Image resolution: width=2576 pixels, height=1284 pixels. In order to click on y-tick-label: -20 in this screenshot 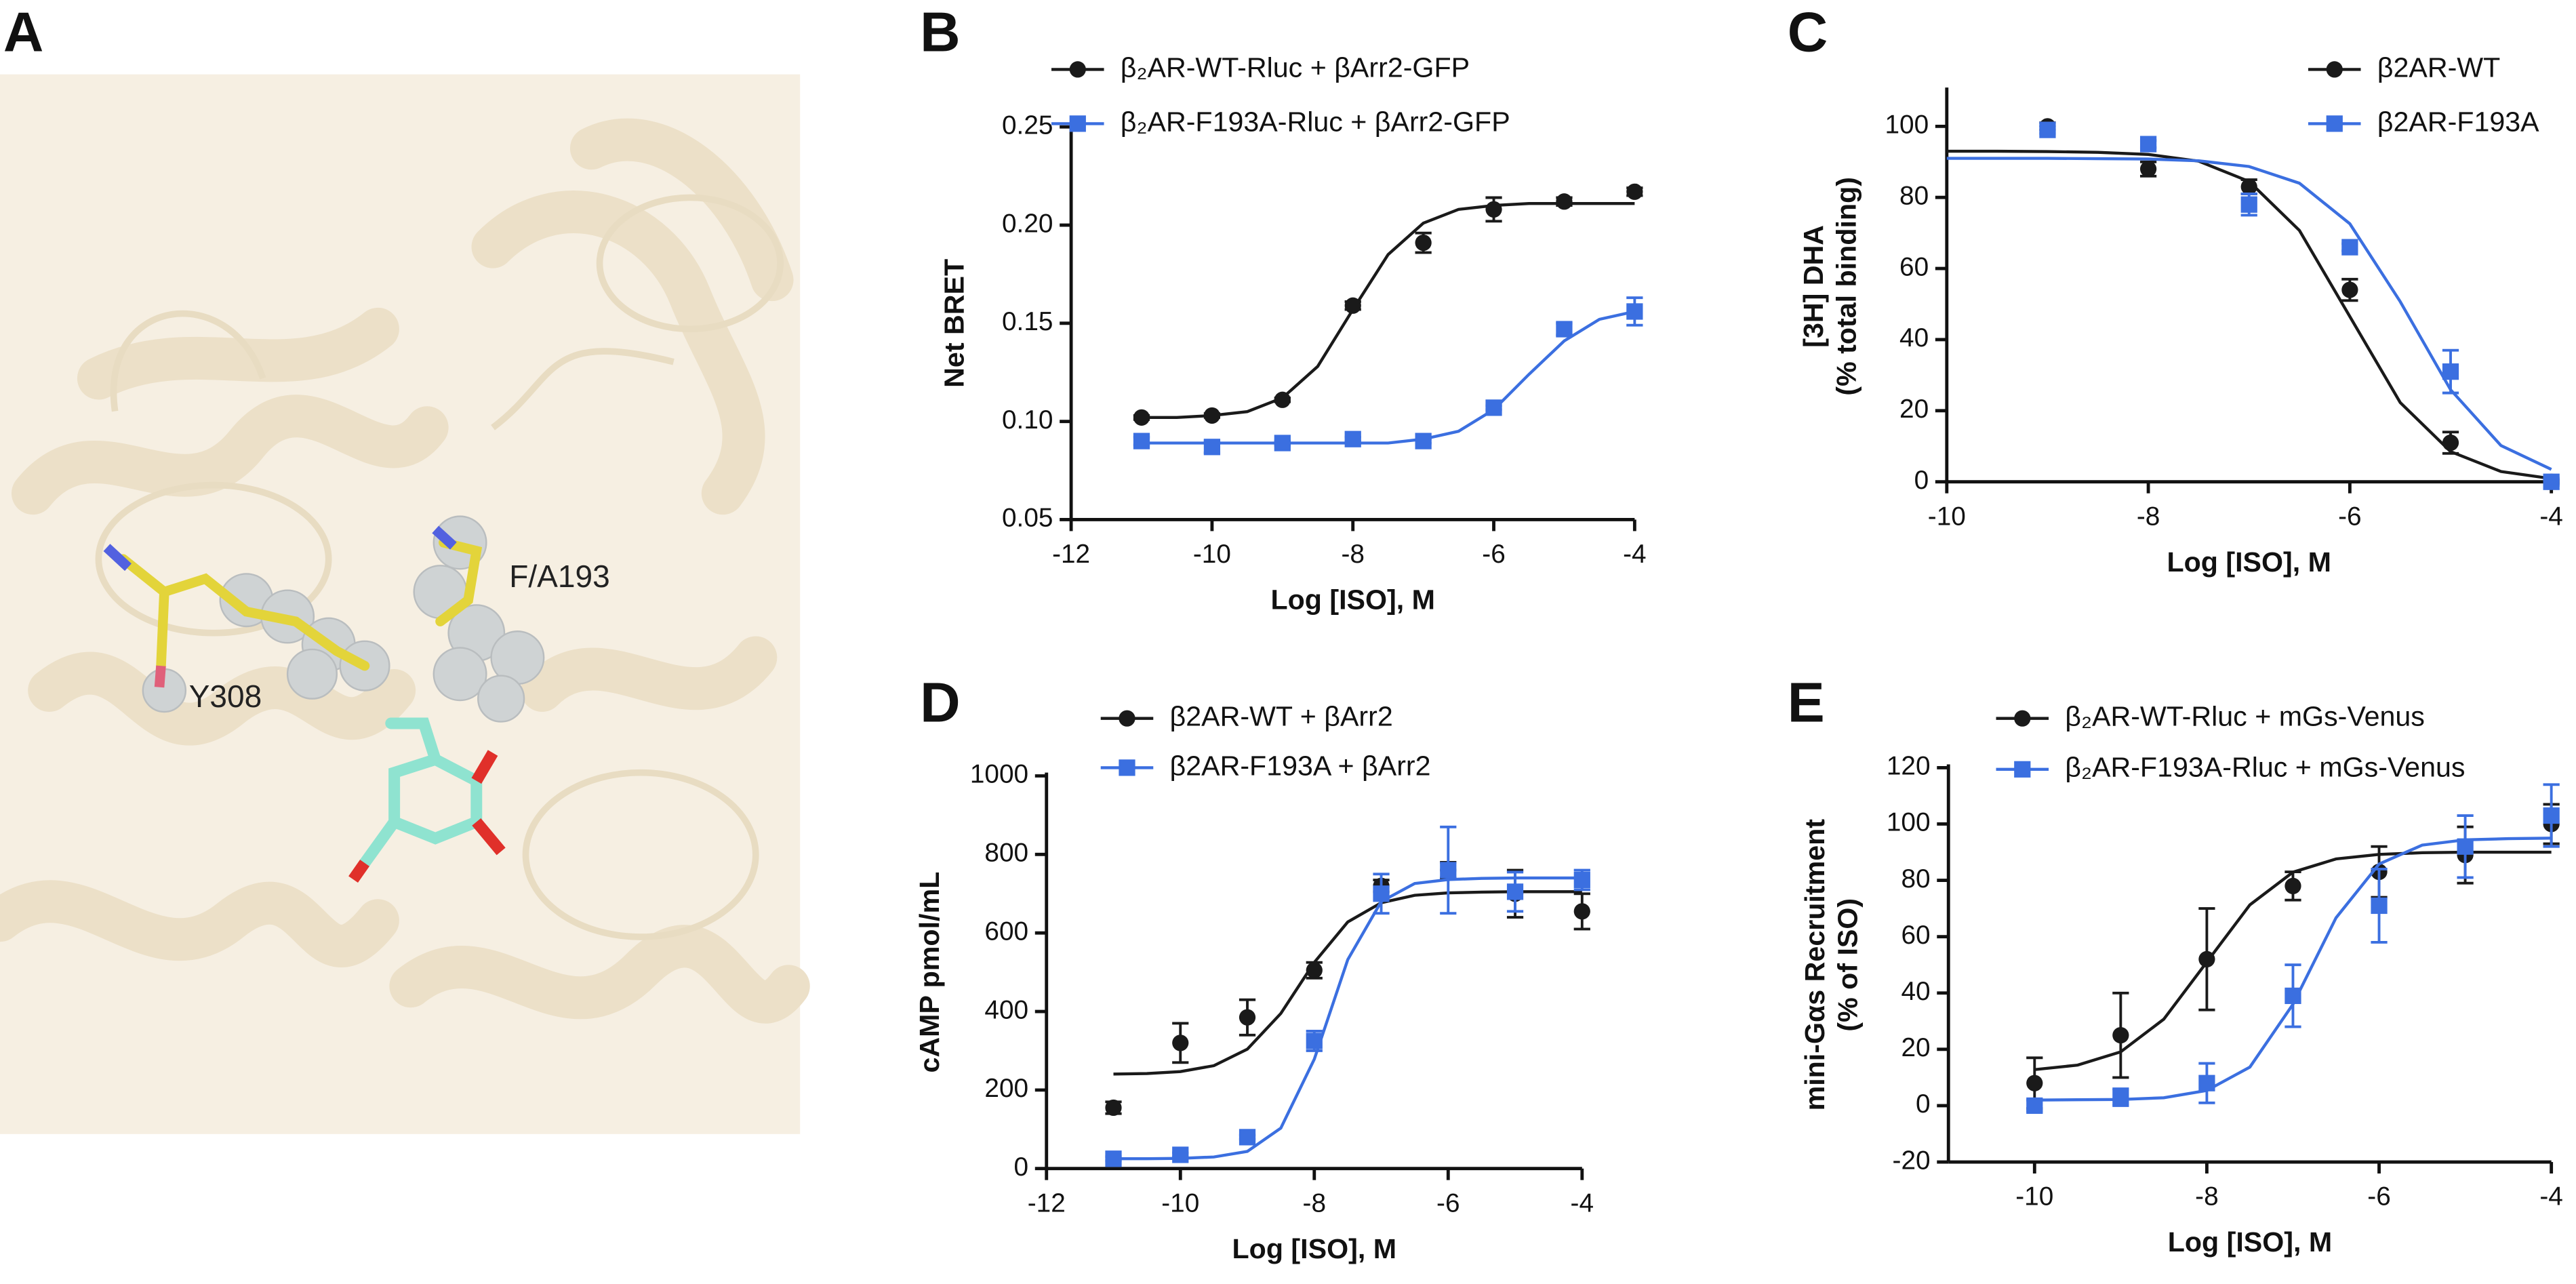, I will do `click(1912, 1160)`.